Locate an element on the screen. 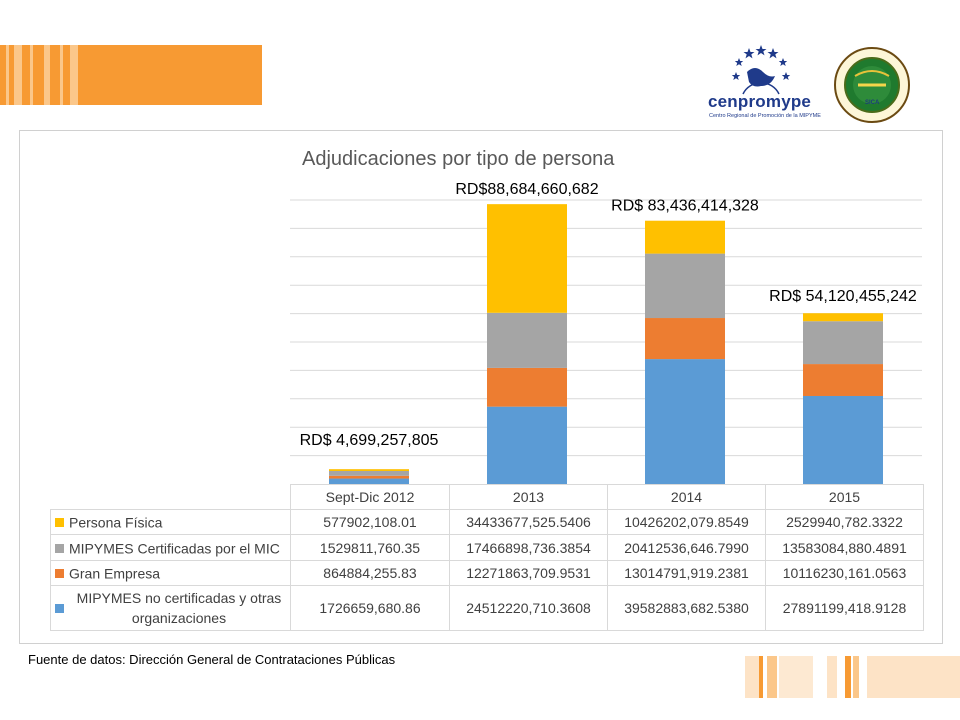  table-cell: 864884,255.83 is located at coordinates (370, 573).